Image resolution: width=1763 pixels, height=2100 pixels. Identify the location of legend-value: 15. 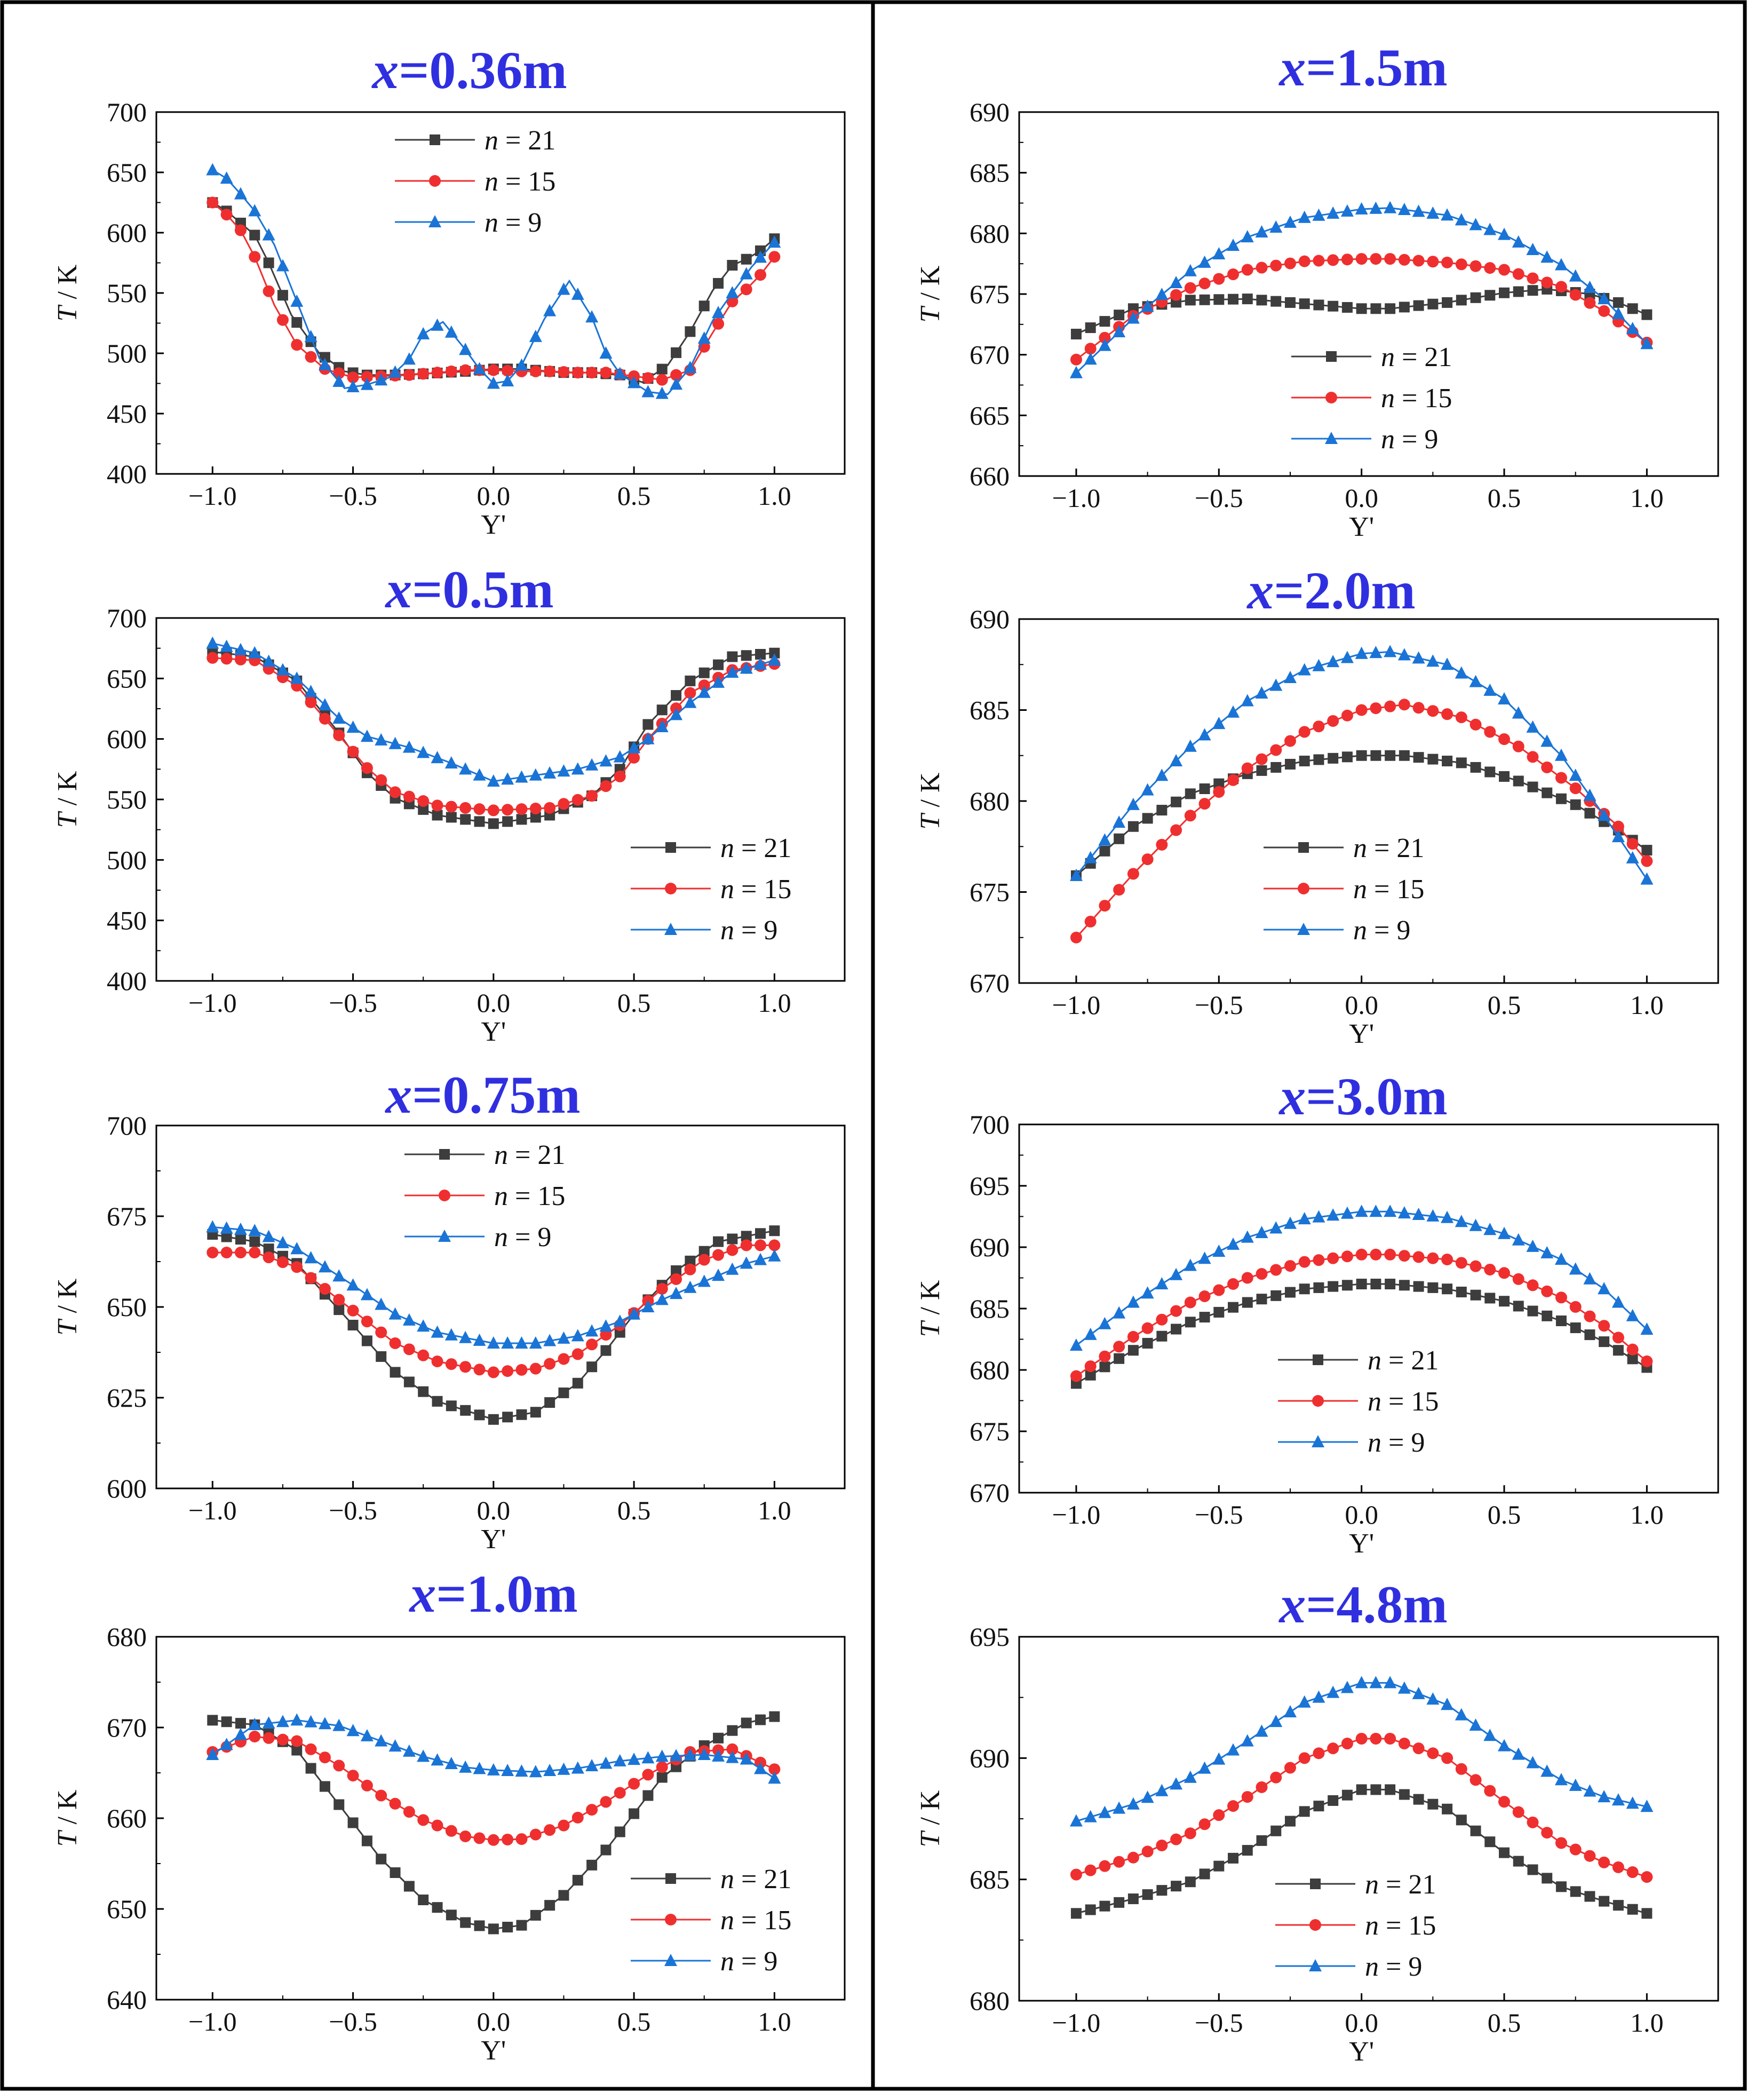
(1410, 889).